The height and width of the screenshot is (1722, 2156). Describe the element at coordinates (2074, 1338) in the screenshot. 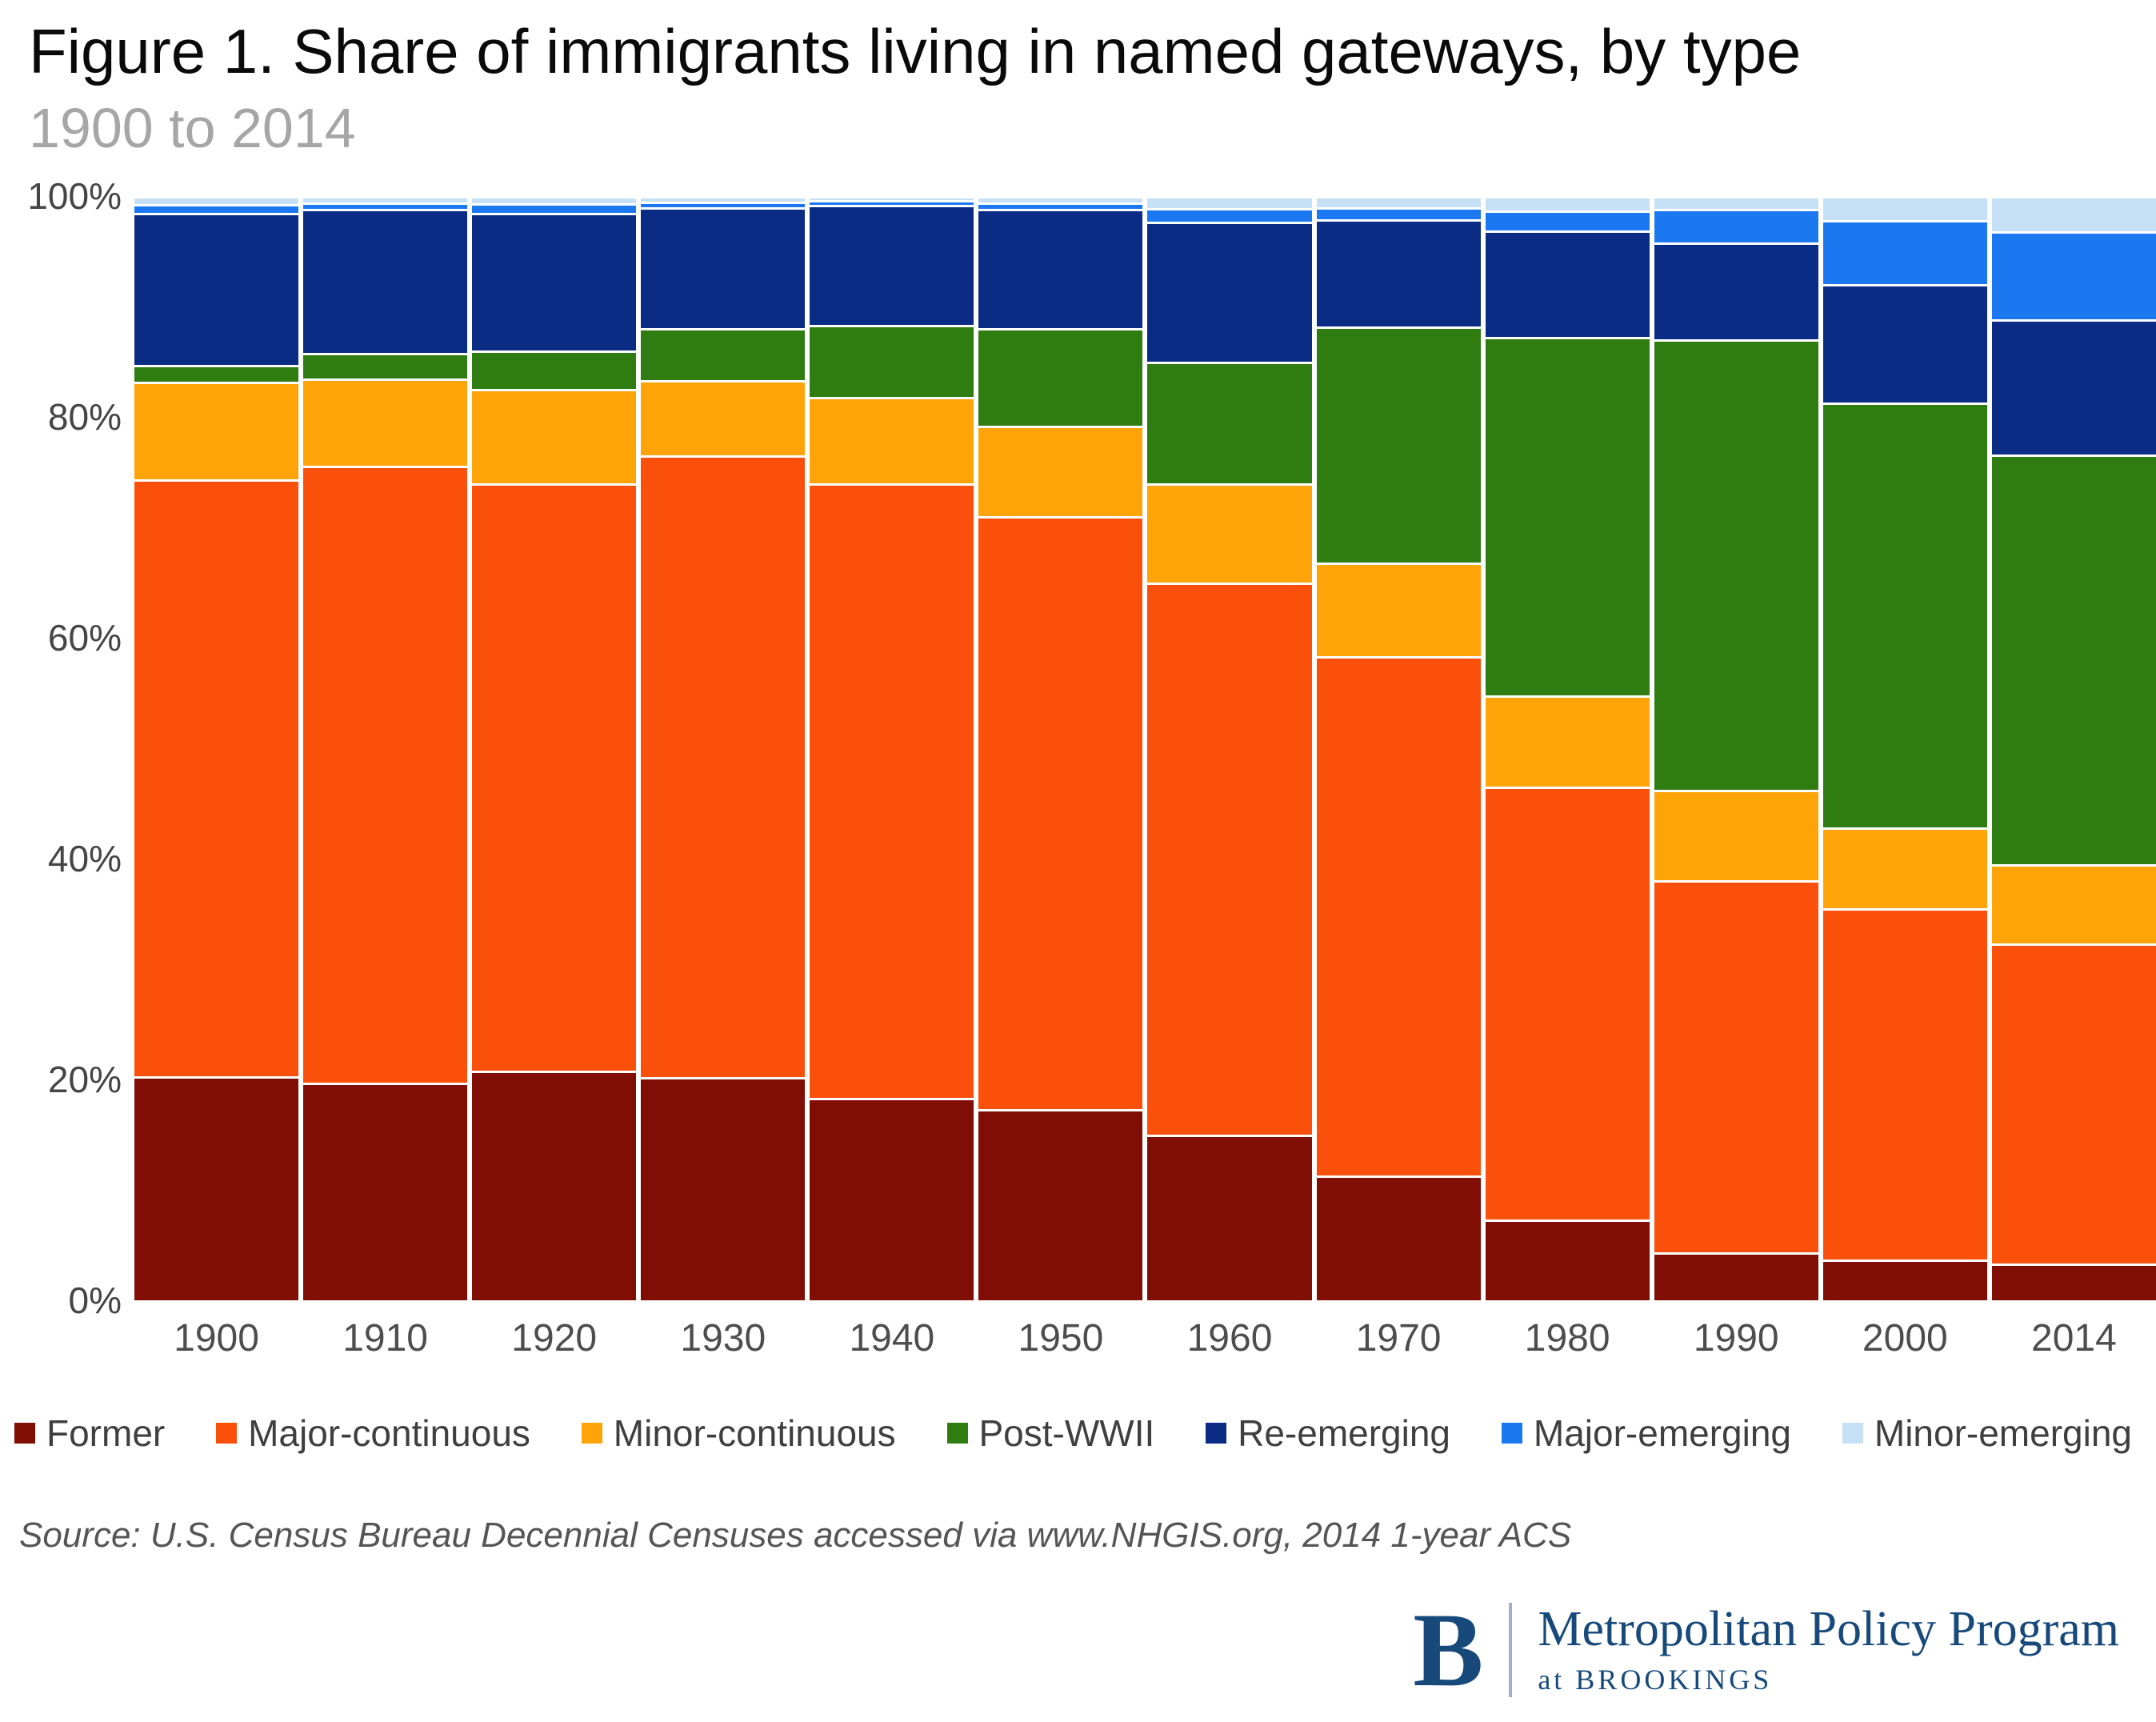

I see `x-axis-tick-label: 2014` at that location.